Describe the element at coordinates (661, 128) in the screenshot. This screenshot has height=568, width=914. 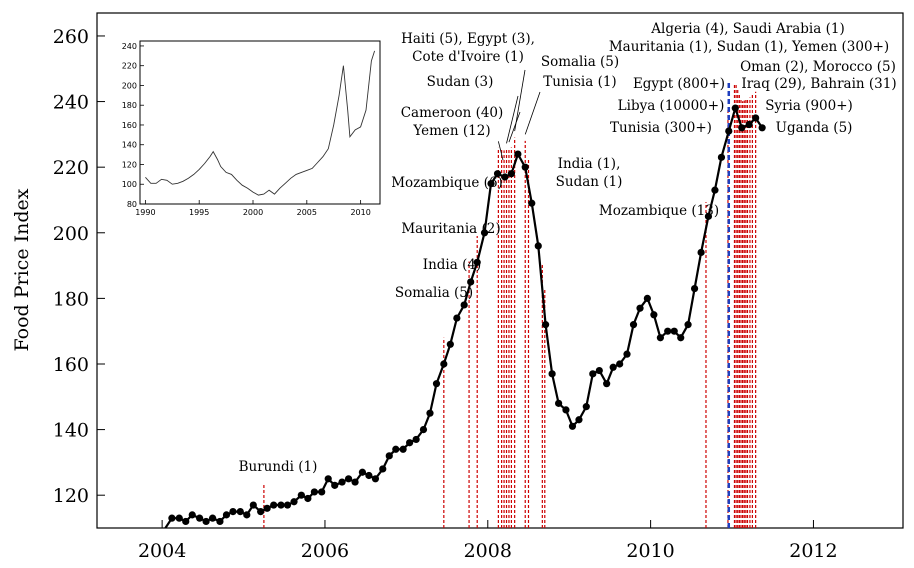
I see `annotation-tunisia-2011: Tunisia (300+)` at that location.